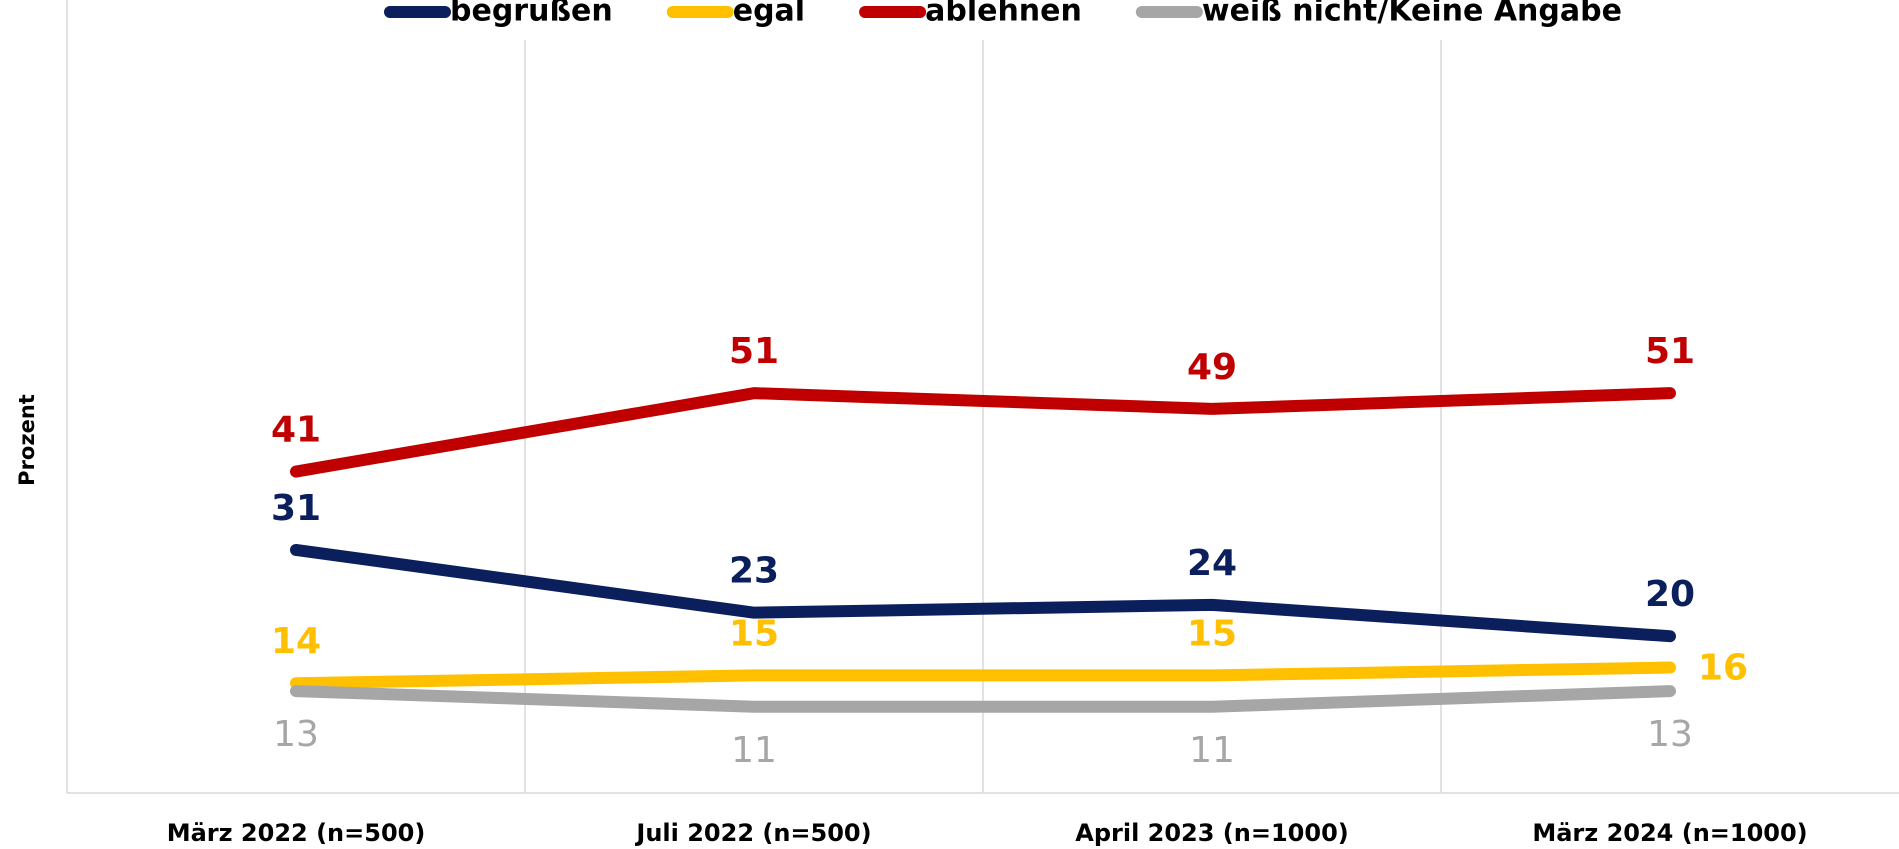 This screenshot has height=849, width=1899. I want to click on data-label: 24, so click(1212, 563).